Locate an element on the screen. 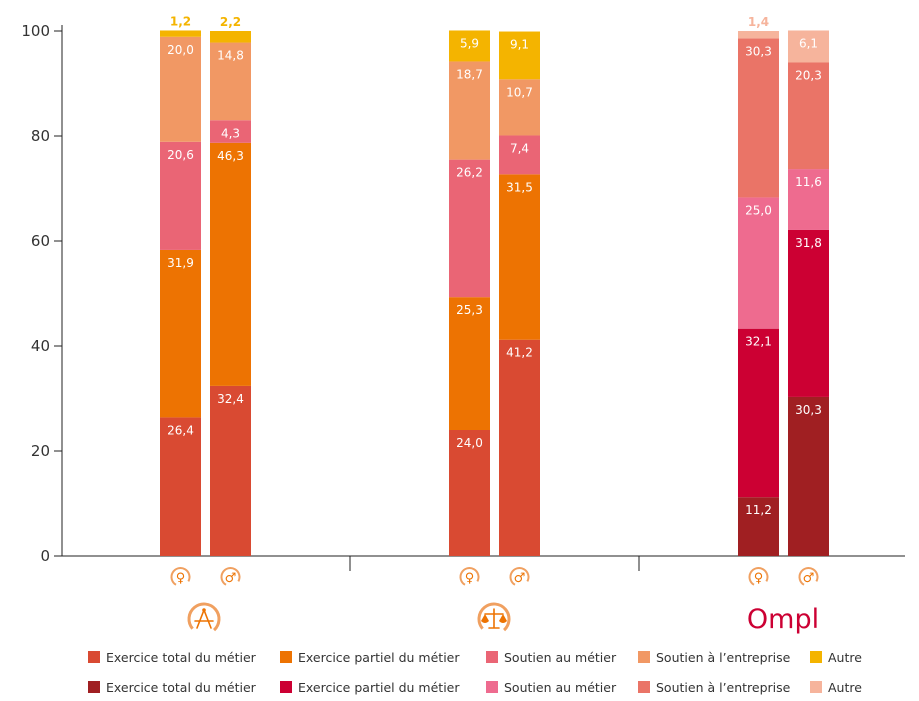 Image resolution: width=919 pixels, height=701 pixels. value-label-group-2-female-3: 26,2 is located at coordinates (469, 173).